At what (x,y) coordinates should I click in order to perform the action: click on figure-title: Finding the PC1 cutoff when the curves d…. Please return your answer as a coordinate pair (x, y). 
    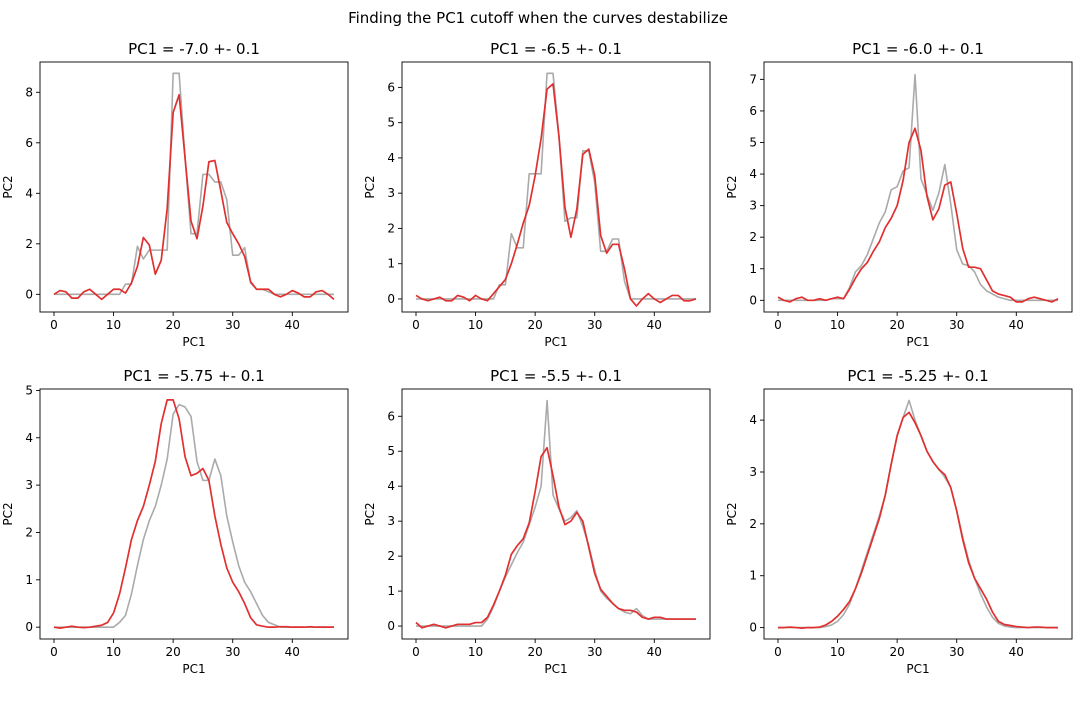
    Looking at the image, I should click on (538, 18).